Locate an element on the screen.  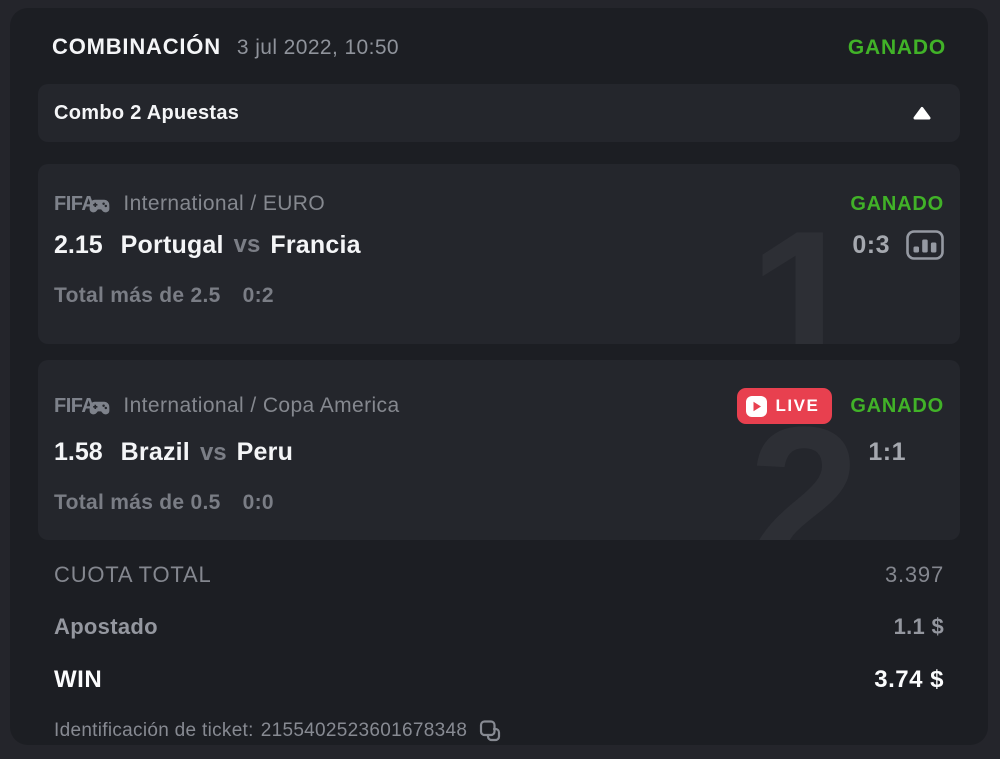
stake-label: Apostado is located at coordinates (106, 626).